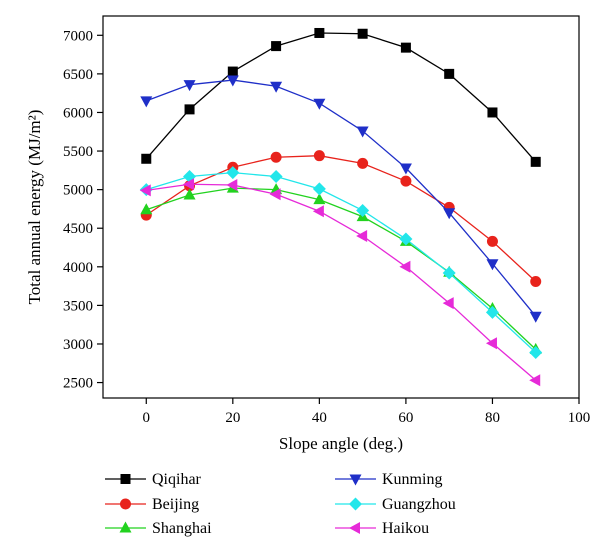  I want to click on legend-item-qiqihar: Qiqihar, so click(153, 479).